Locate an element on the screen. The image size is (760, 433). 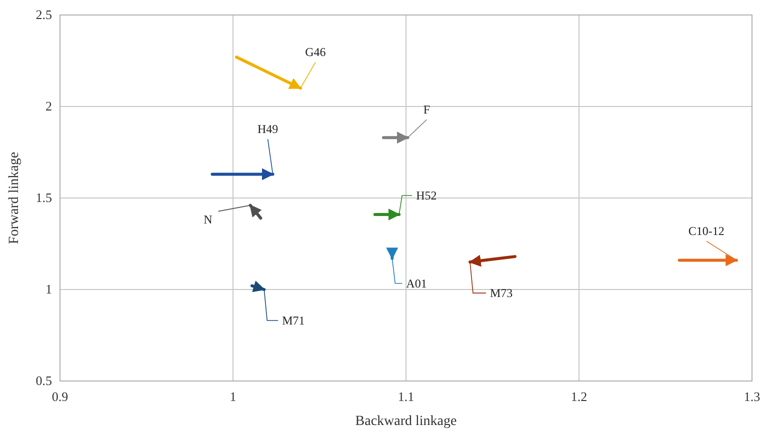
y-tick-label: 1 is located at coordinates (49, 289).